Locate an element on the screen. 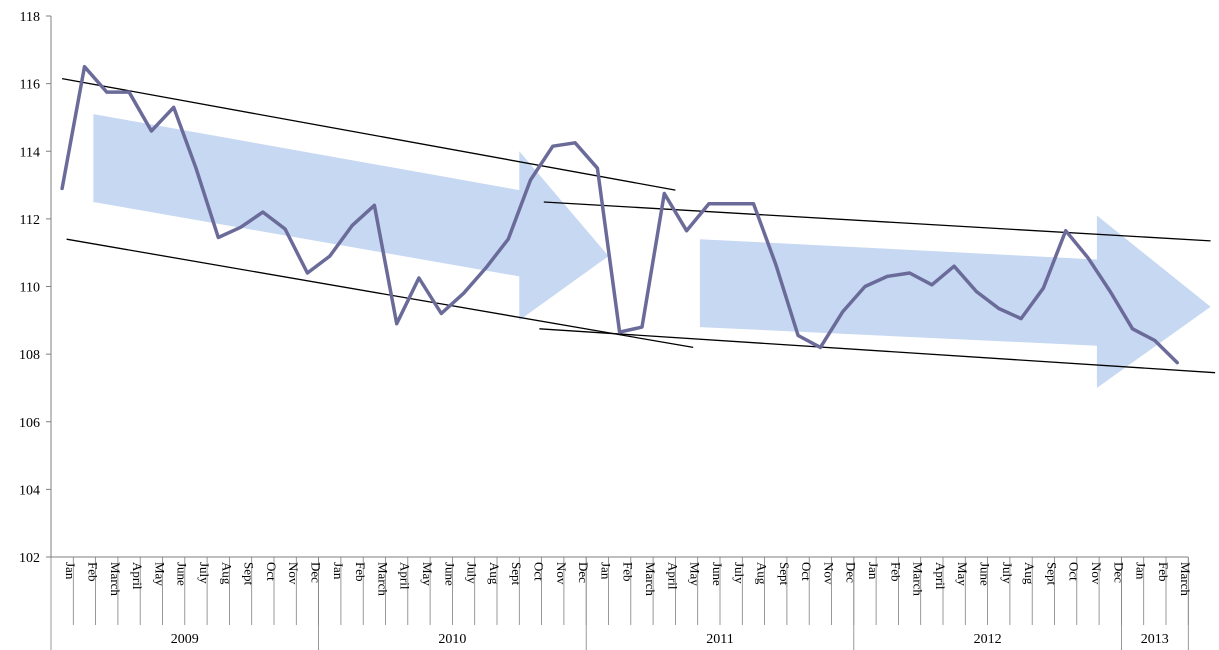 This screenshot has width=1219, height=650. y-tick-label: 104 is located at coordinates (29, 490).